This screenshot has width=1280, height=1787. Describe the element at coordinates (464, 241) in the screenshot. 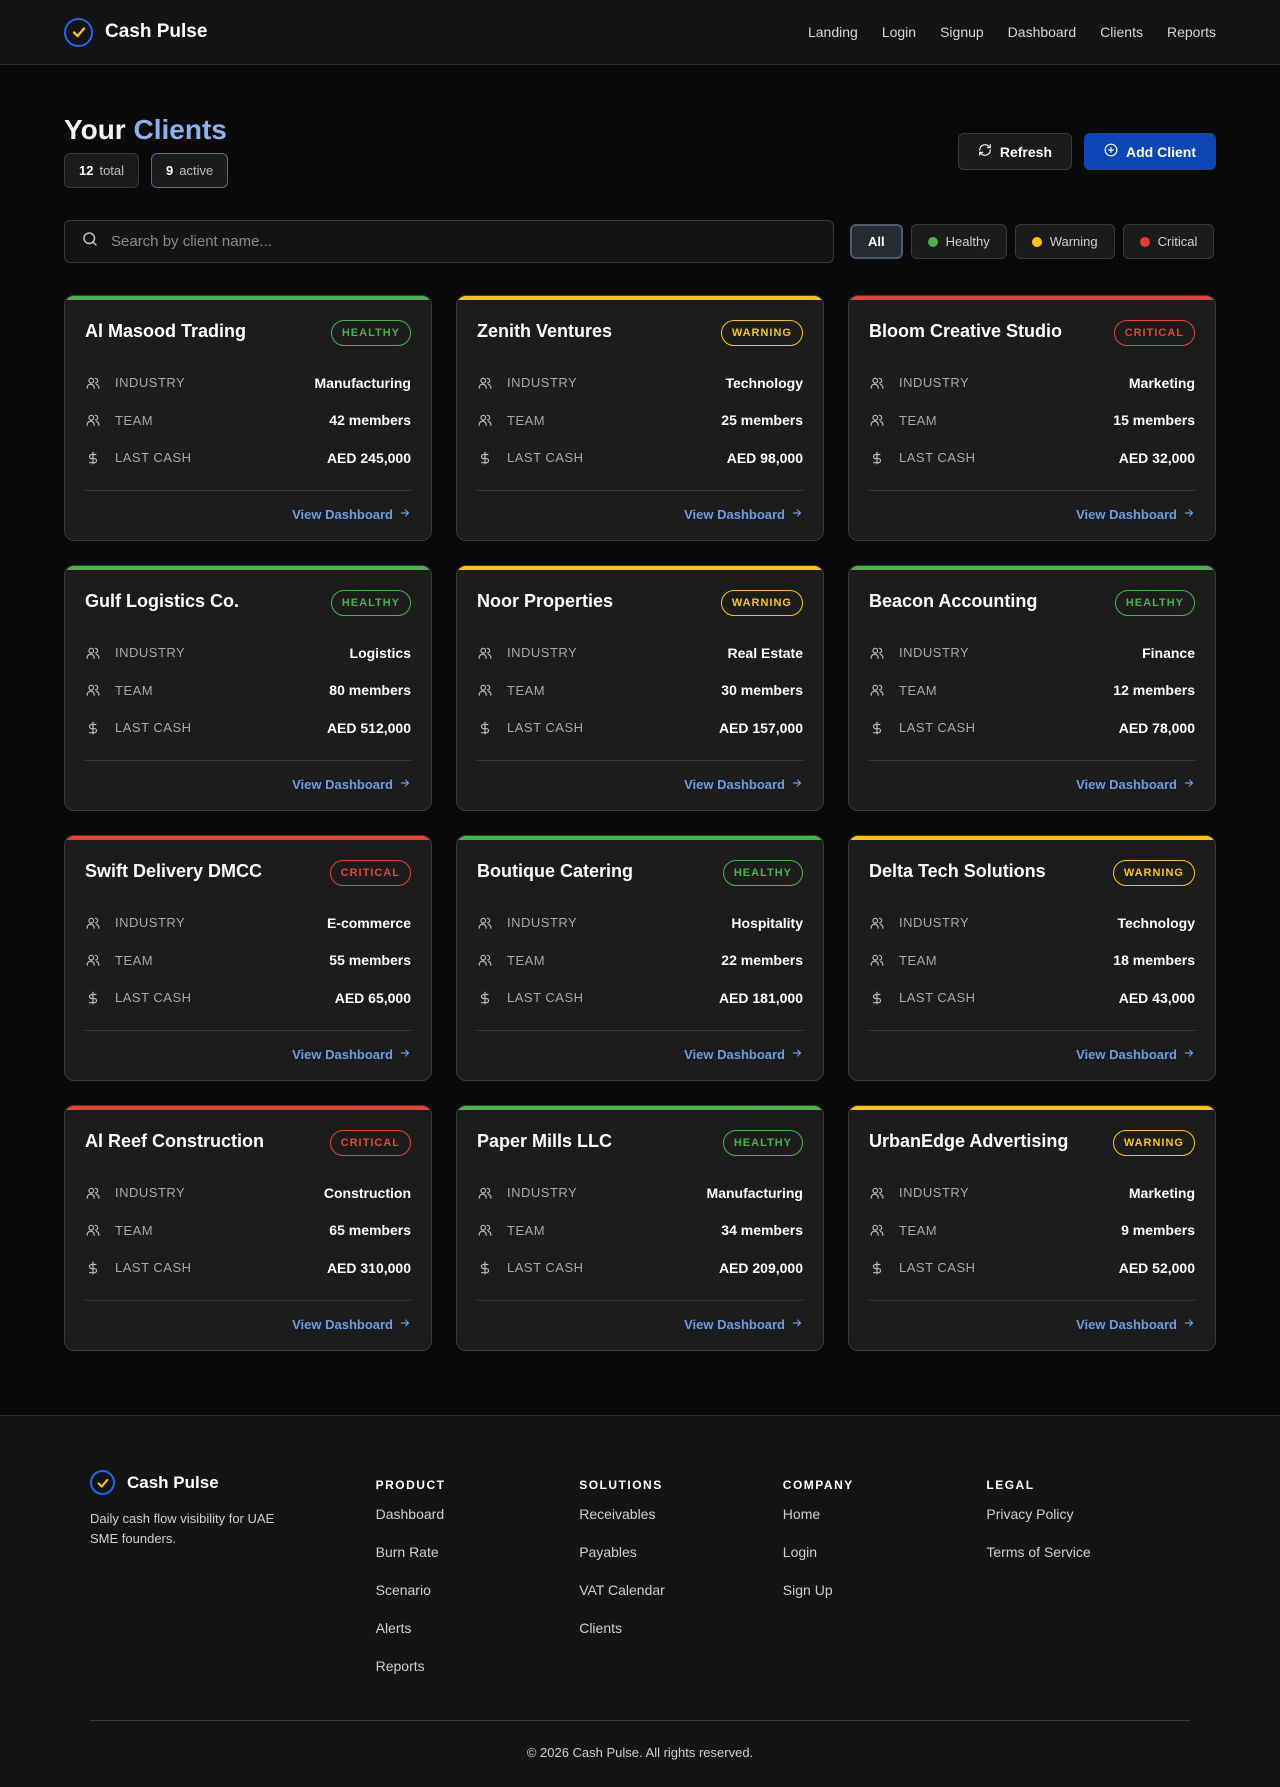

I see `search-input` at that location.